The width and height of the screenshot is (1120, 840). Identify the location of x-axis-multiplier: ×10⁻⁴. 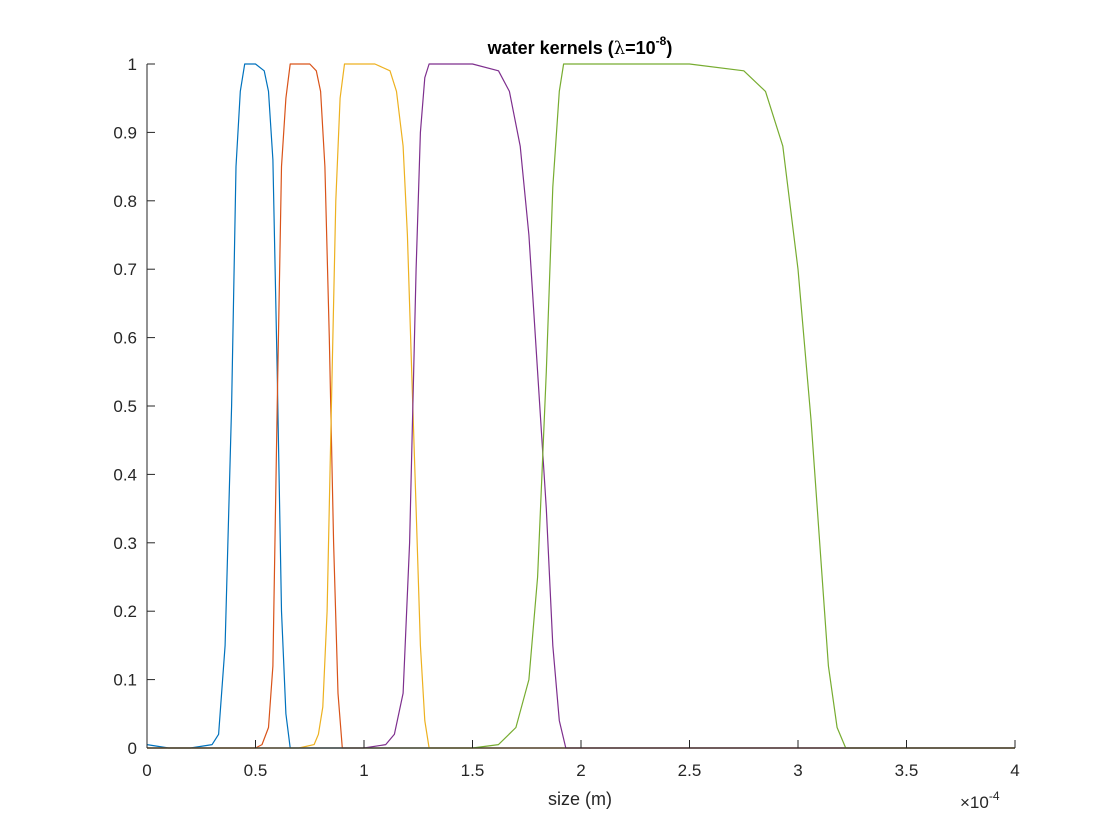
(980, 800).